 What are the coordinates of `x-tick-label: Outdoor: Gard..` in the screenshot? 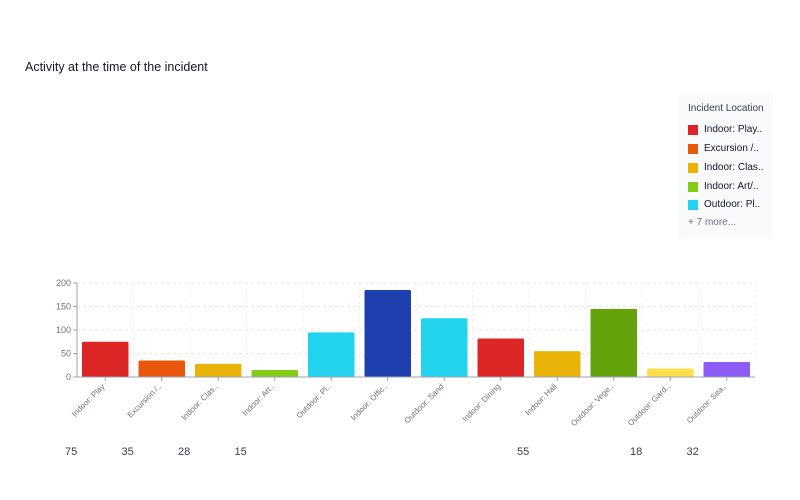 It's located at (649, 405).